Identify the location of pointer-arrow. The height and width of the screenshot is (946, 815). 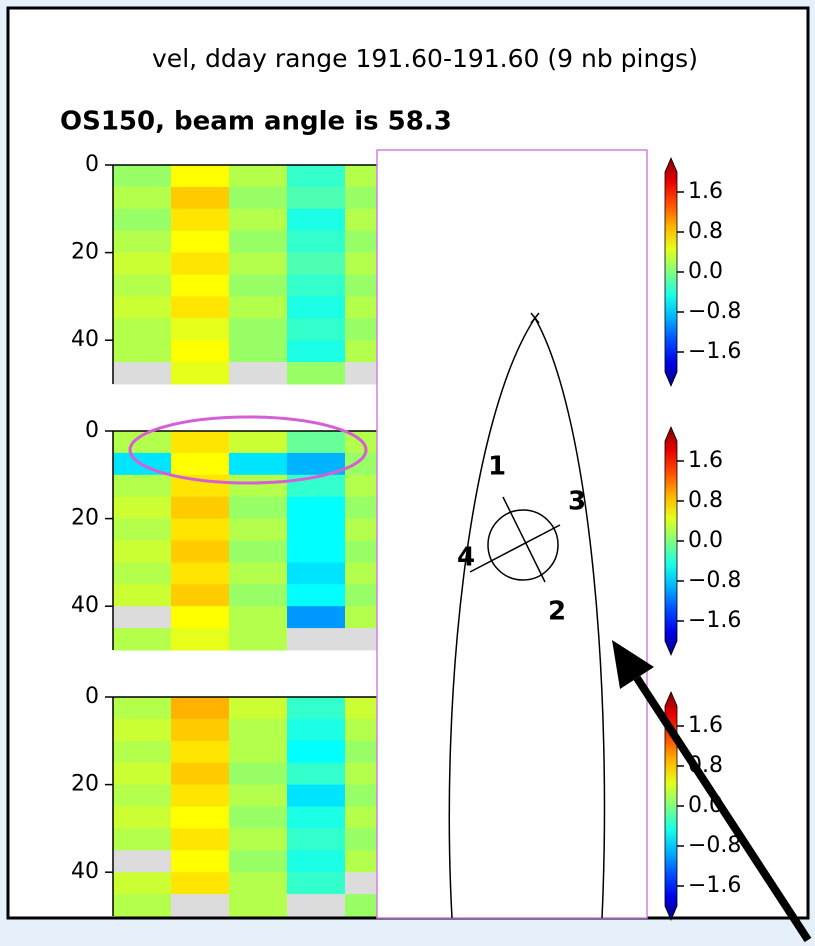
(712, 791).